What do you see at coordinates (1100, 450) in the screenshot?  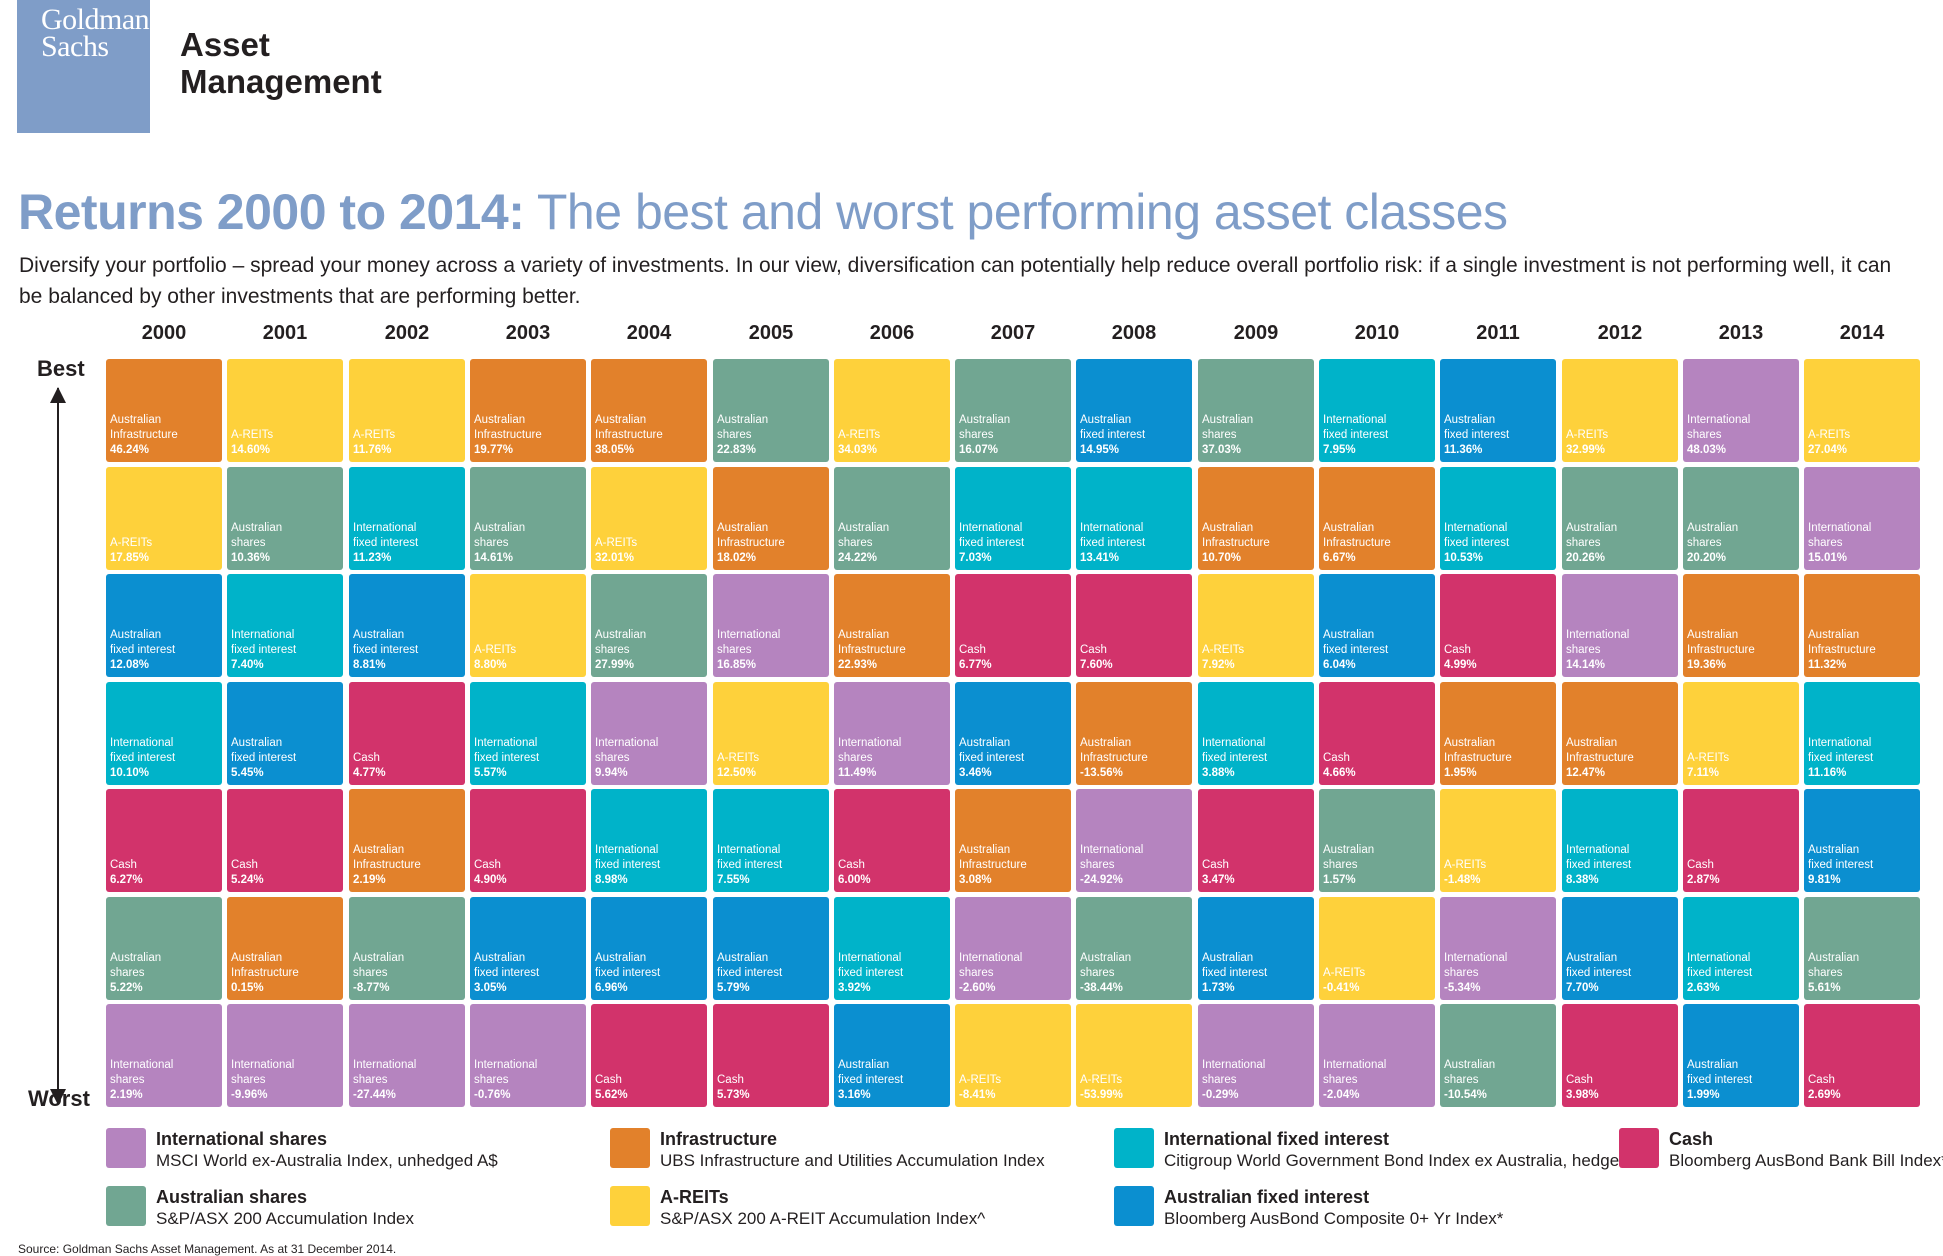 I see `cell-return-value: 14.95%` at bounding box center [1100, 450].